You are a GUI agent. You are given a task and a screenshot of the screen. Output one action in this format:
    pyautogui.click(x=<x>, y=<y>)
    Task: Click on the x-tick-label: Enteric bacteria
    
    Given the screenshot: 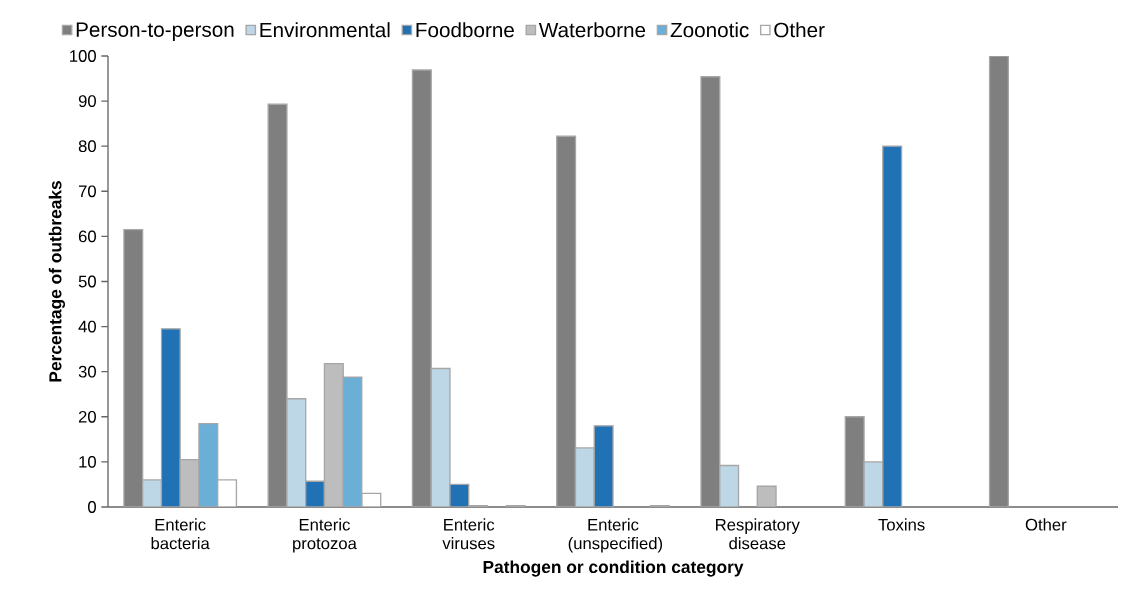 What is the action you would take?
    pyautogui.click(x=180, y=534)
    